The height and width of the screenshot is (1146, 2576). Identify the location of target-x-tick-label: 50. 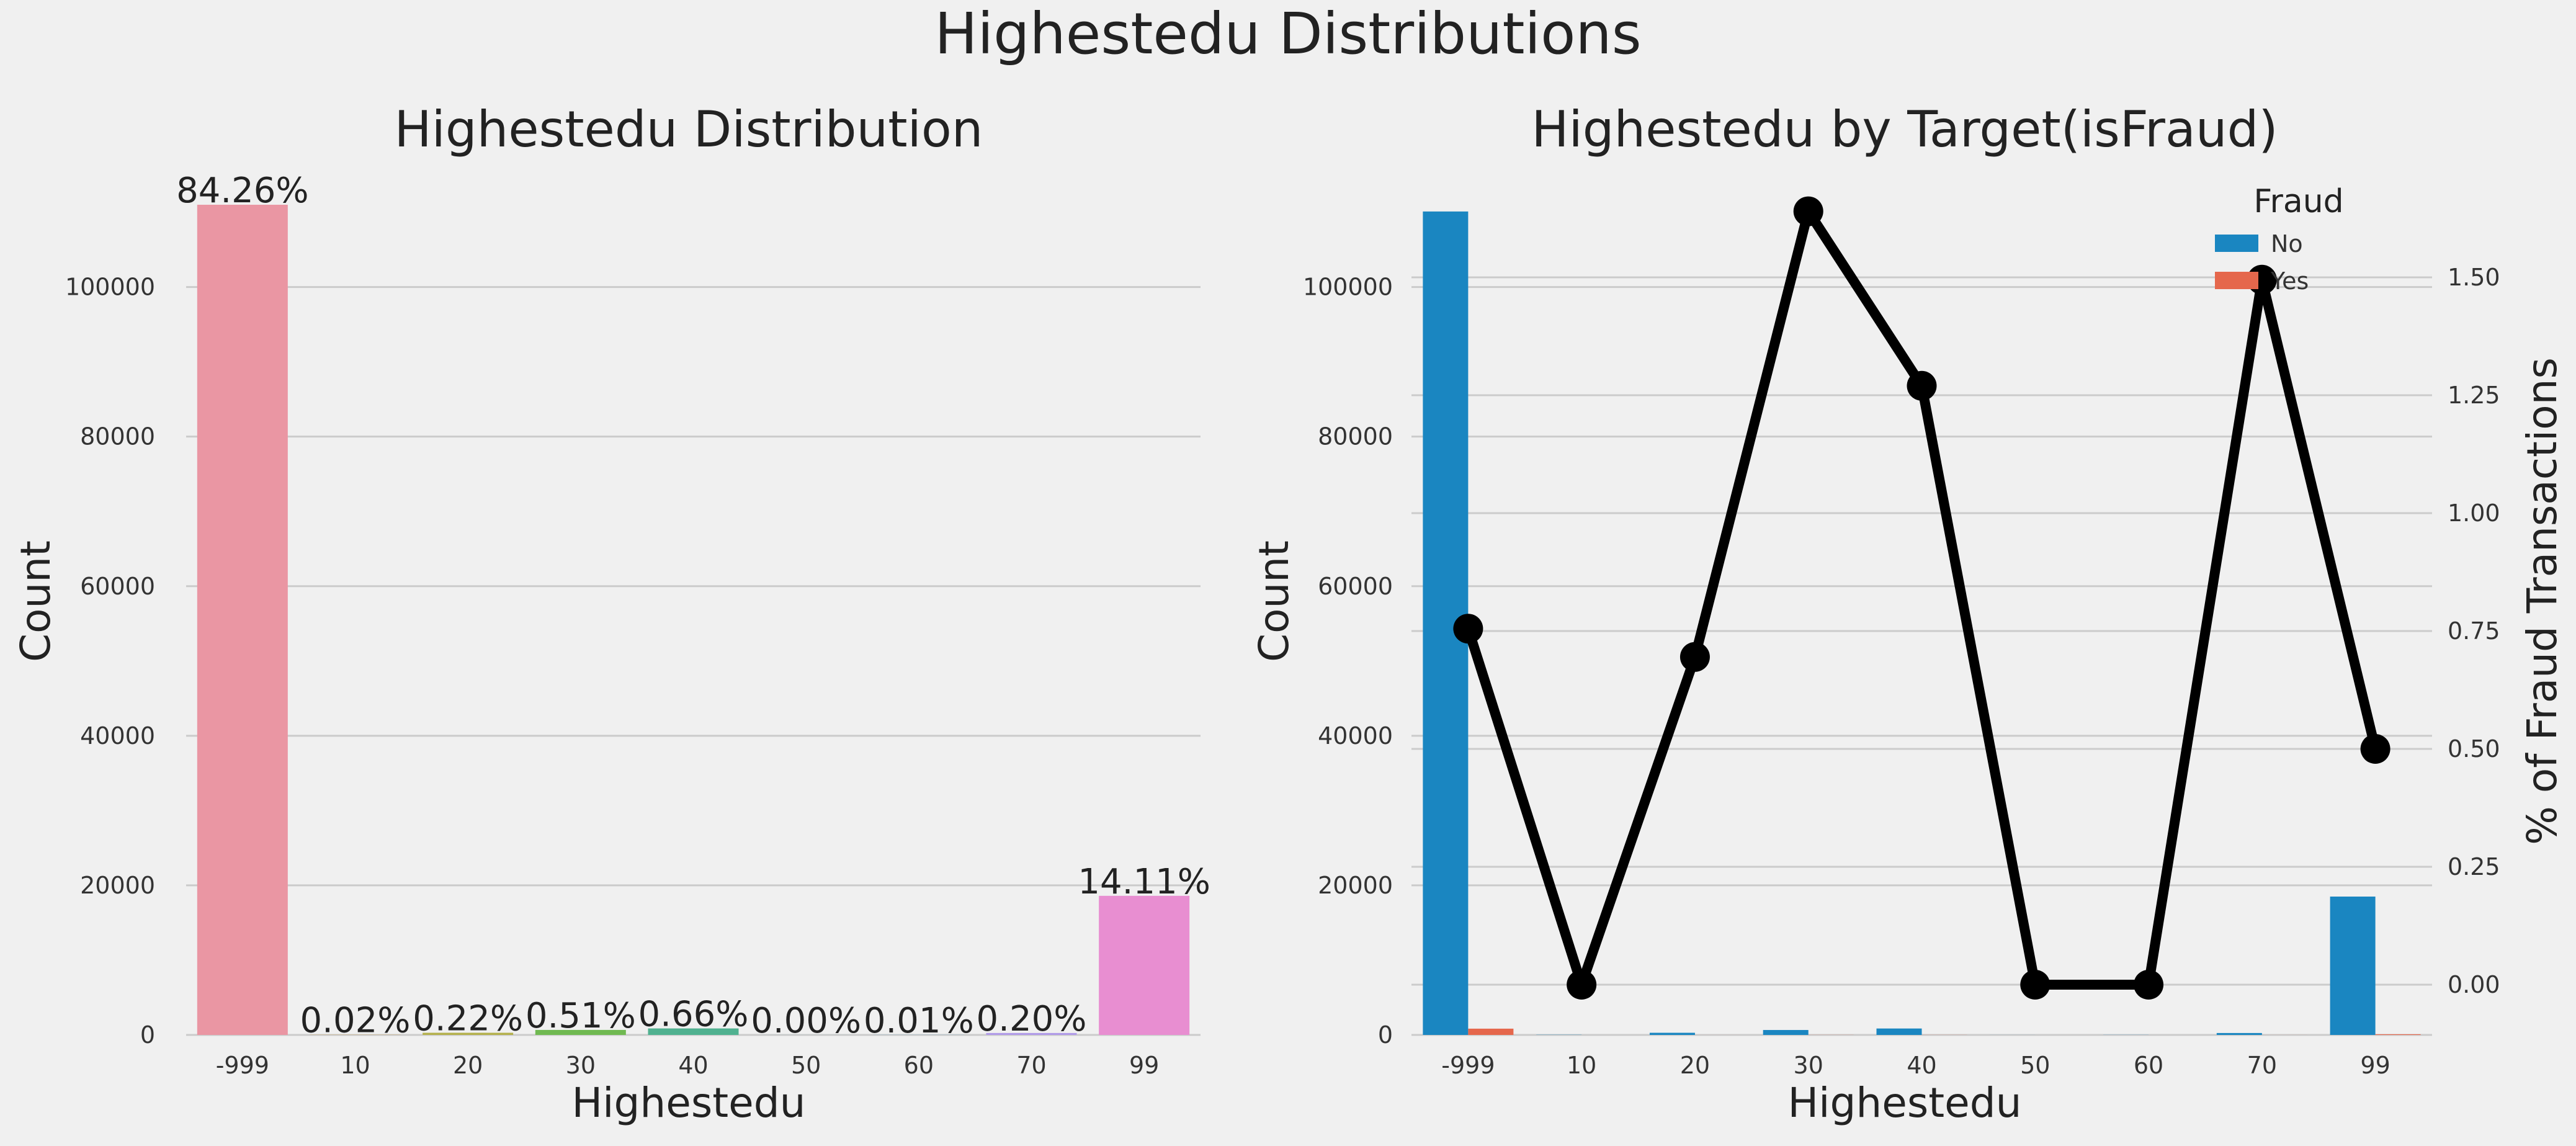
(2035, 1066).